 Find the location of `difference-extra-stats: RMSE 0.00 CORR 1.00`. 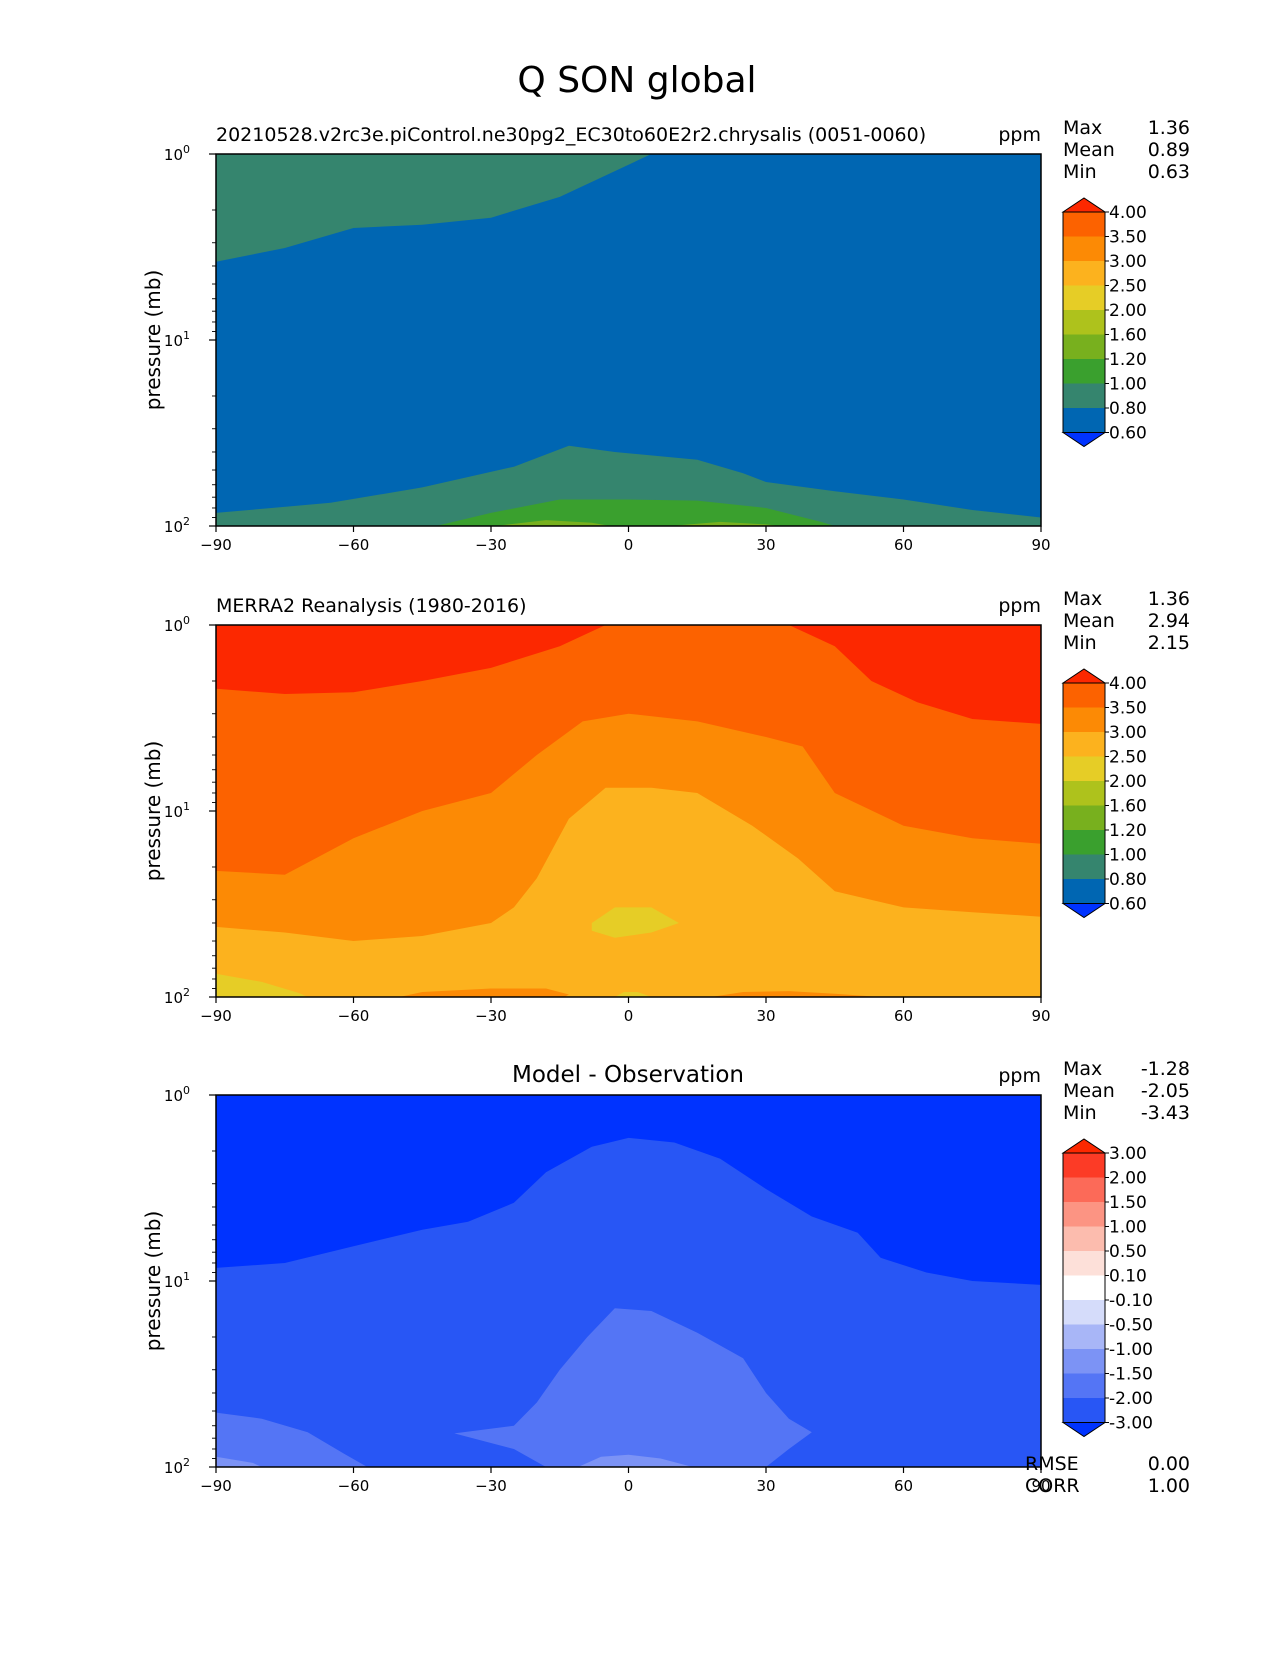

difference-extra-stats: RMSE 0.00 CORR 1.00 is located at coordinates (1107, 1475).